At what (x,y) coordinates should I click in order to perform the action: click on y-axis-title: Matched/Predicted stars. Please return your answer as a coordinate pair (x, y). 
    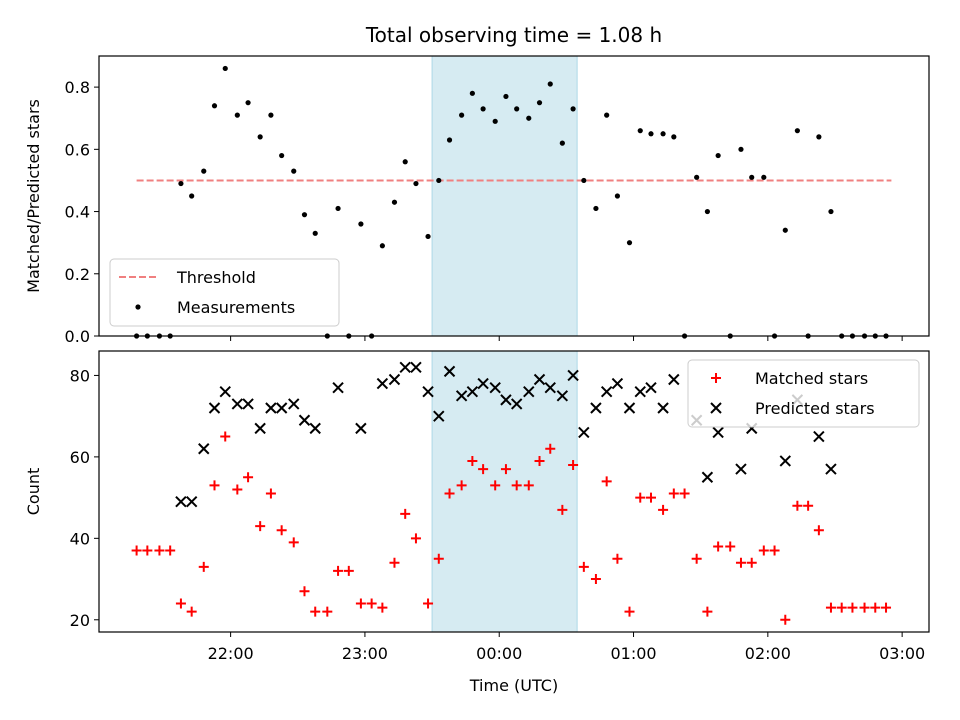
    Looking at the image, I should click on (33, 196).